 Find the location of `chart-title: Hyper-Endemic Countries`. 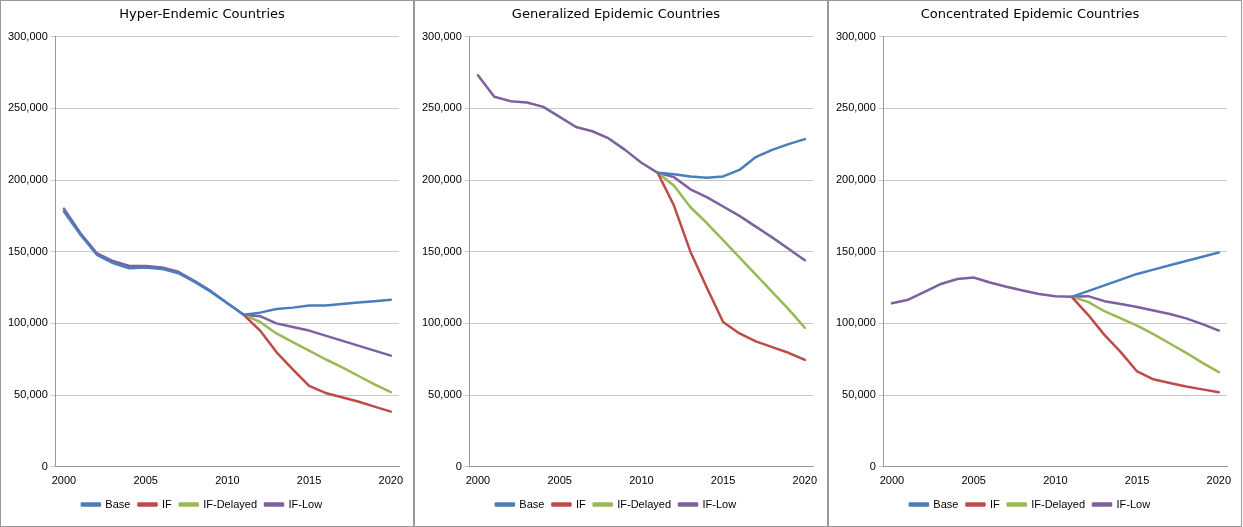

chart-title: Hyper-Endemic Countries is located at coordinates (202, 14).